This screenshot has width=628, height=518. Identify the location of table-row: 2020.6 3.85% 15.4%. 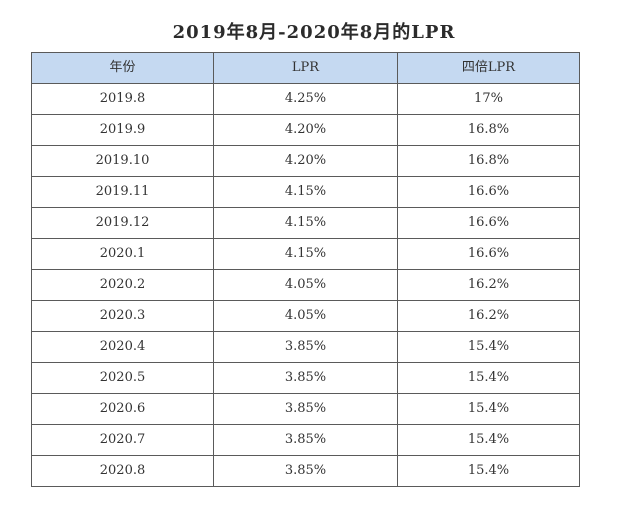
(305, 409).